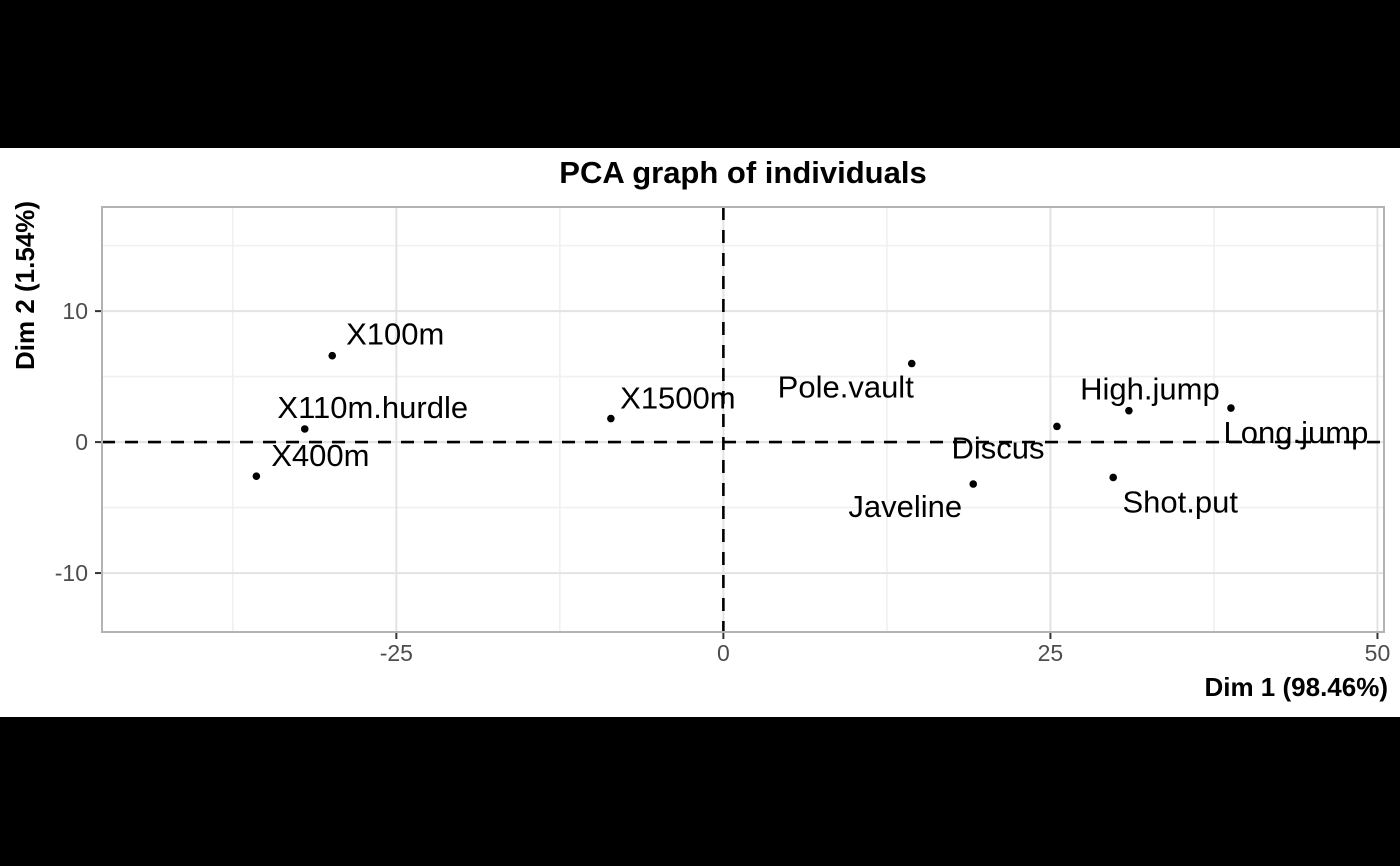  I want to click on x-tick-label: 50, so click(1378, 653).